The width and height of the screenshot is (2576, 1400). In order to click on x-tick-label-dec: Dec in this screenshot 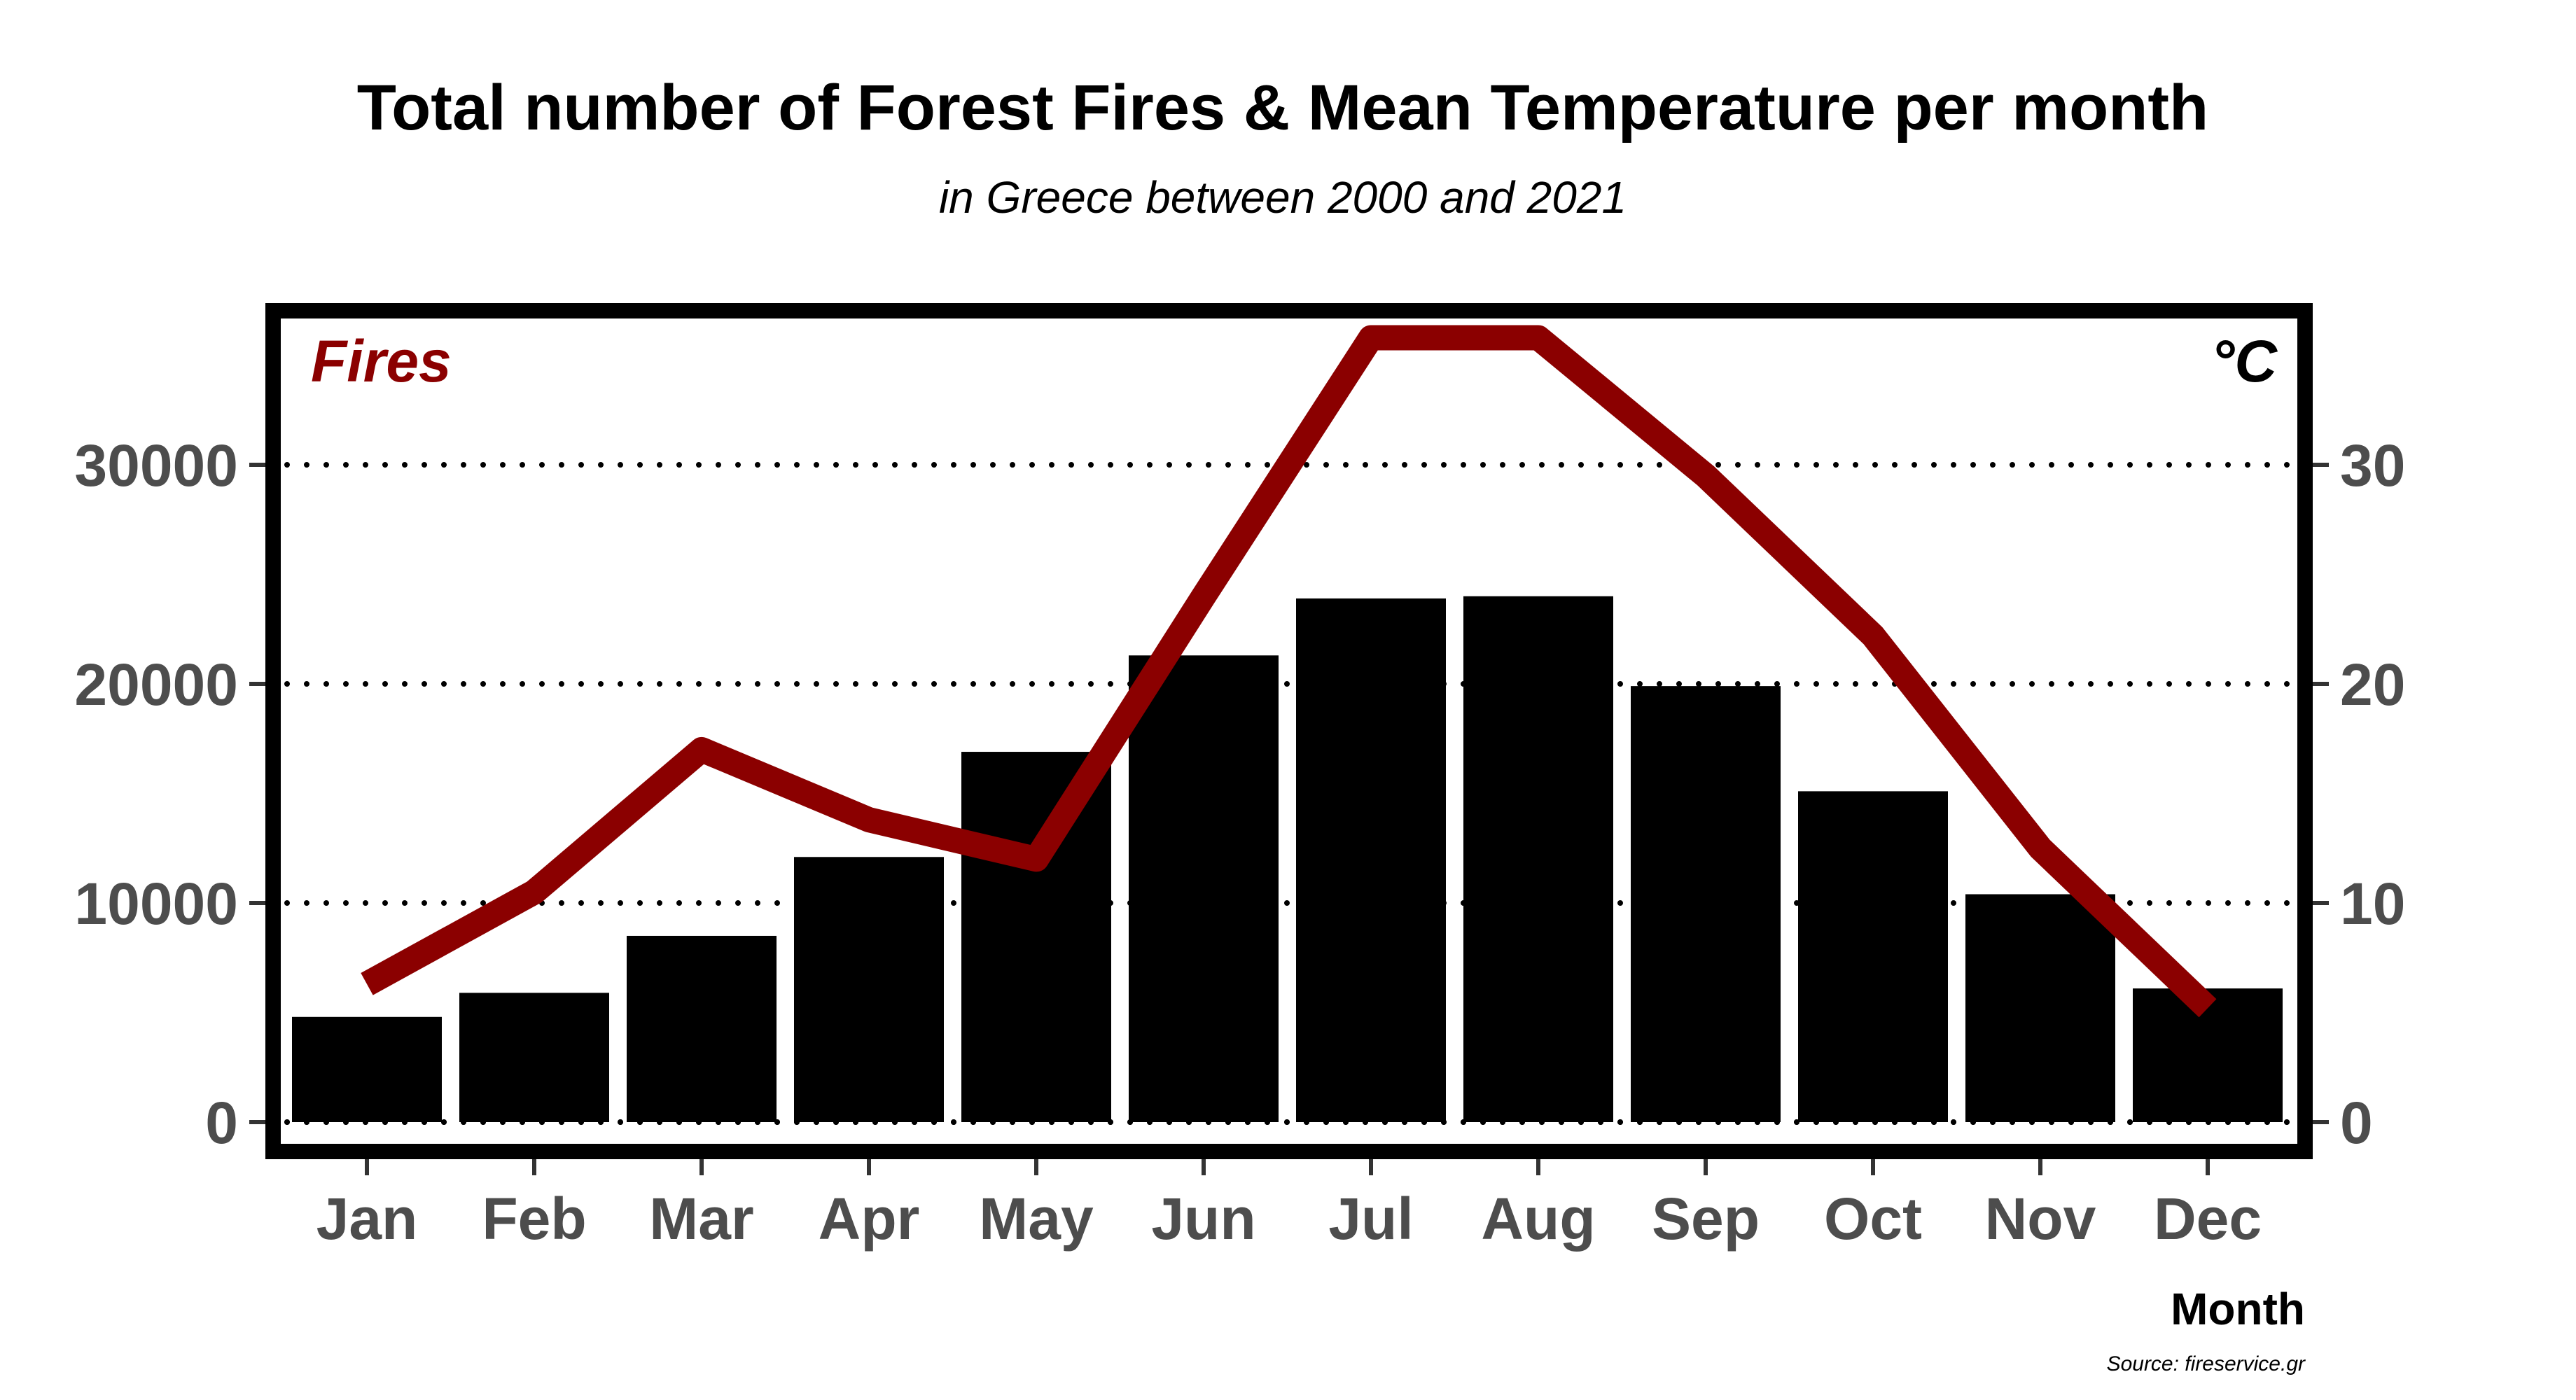, I will do `click(2208, 1219)`.